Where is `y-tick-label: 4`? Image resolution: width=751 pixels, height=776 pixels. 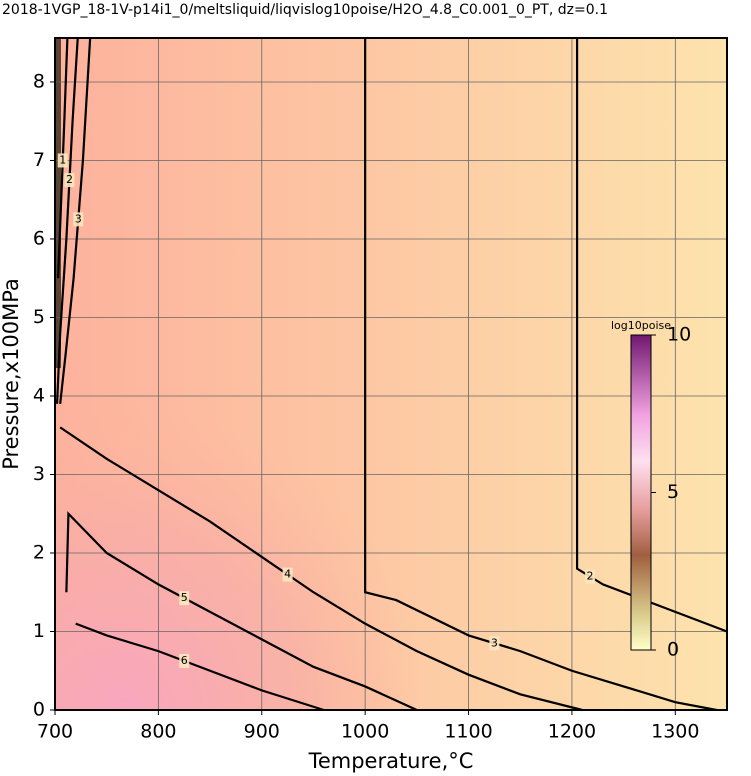
y-tick-label: 4 is located at coordinates (39, 395).